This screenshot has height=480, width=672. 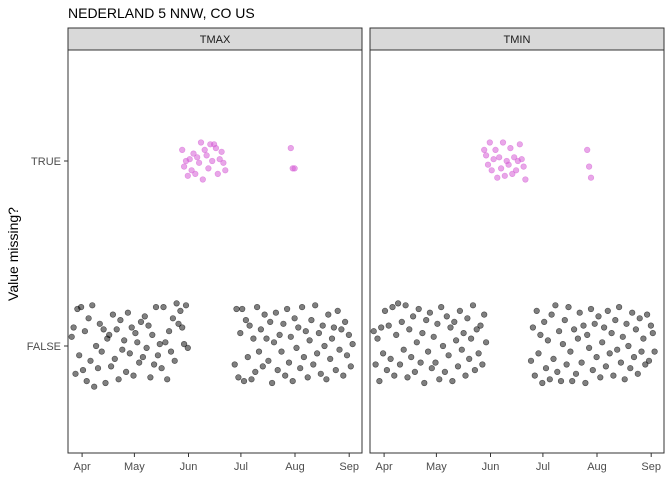 What do you see at coordinates (518, 463) in the screenshot?
I see `x-axis-tmin: Apr May Jun Jul Aug Sep` at bounding box center [518, 463].